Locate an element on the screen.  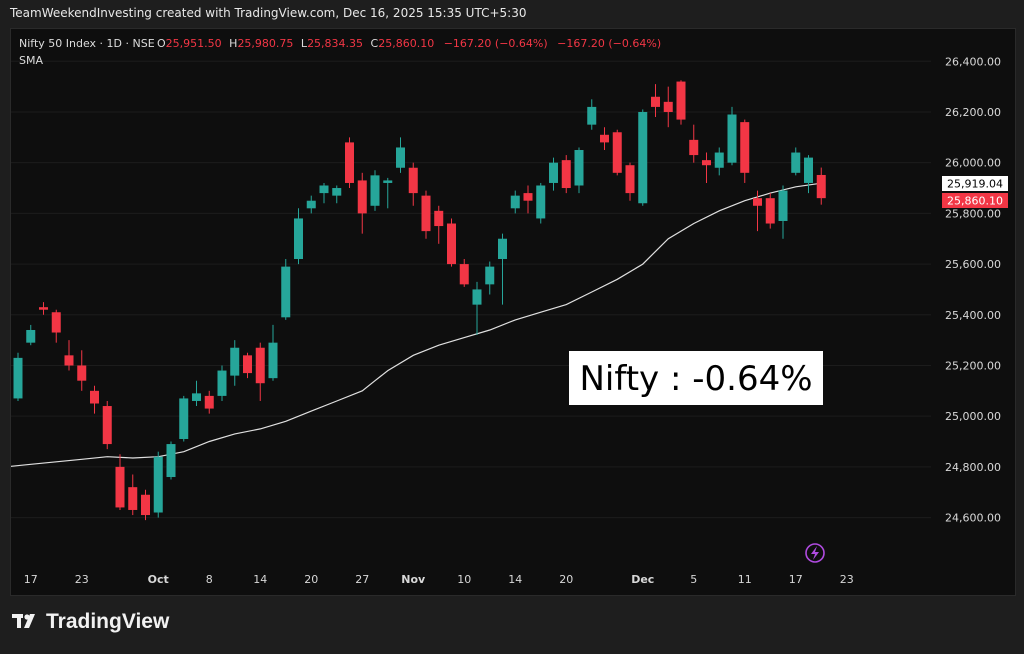
x-tick-label: 27 is located at coordinates (362, 579).